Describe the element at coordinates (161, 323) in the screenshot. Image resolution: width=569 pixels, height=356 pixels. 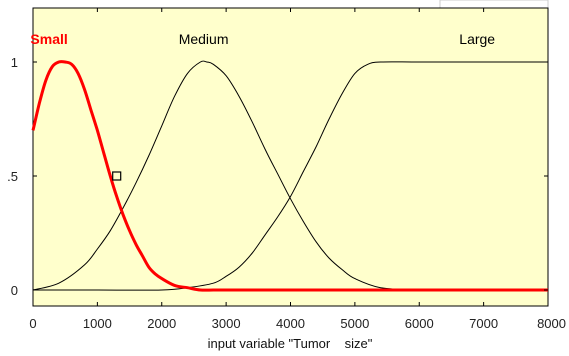
I see `x-tick-label: 2000` at that location.